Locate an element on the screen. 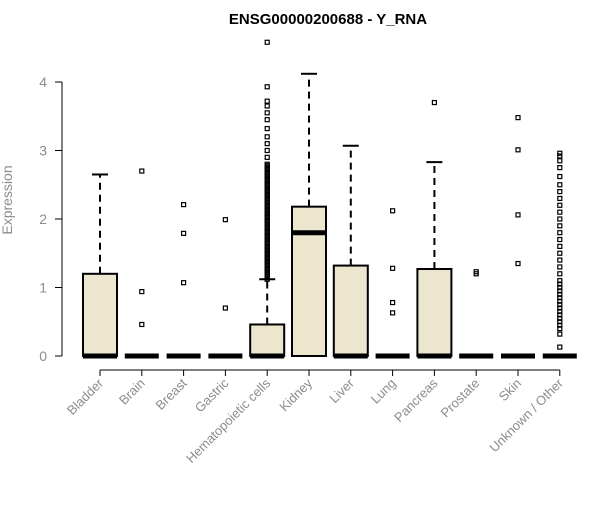 This screenshot has height=505, width=600. x-category-label: Prostate is located at coordinates (459, 398).